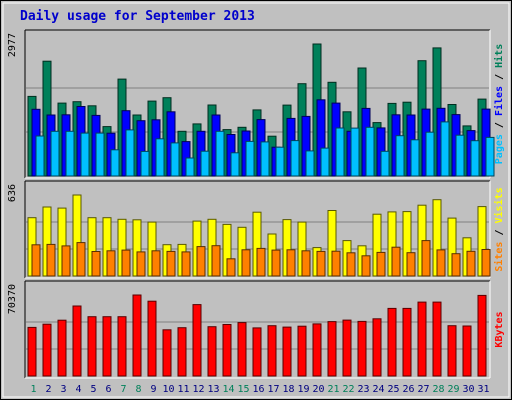 The height and width of the screenshot is (405, 512). What do you see at coordinates (115, 163) in the screenshot?
I see `bar-pages-day-6: Pages 6: 590` at bounding box center [115, 163].